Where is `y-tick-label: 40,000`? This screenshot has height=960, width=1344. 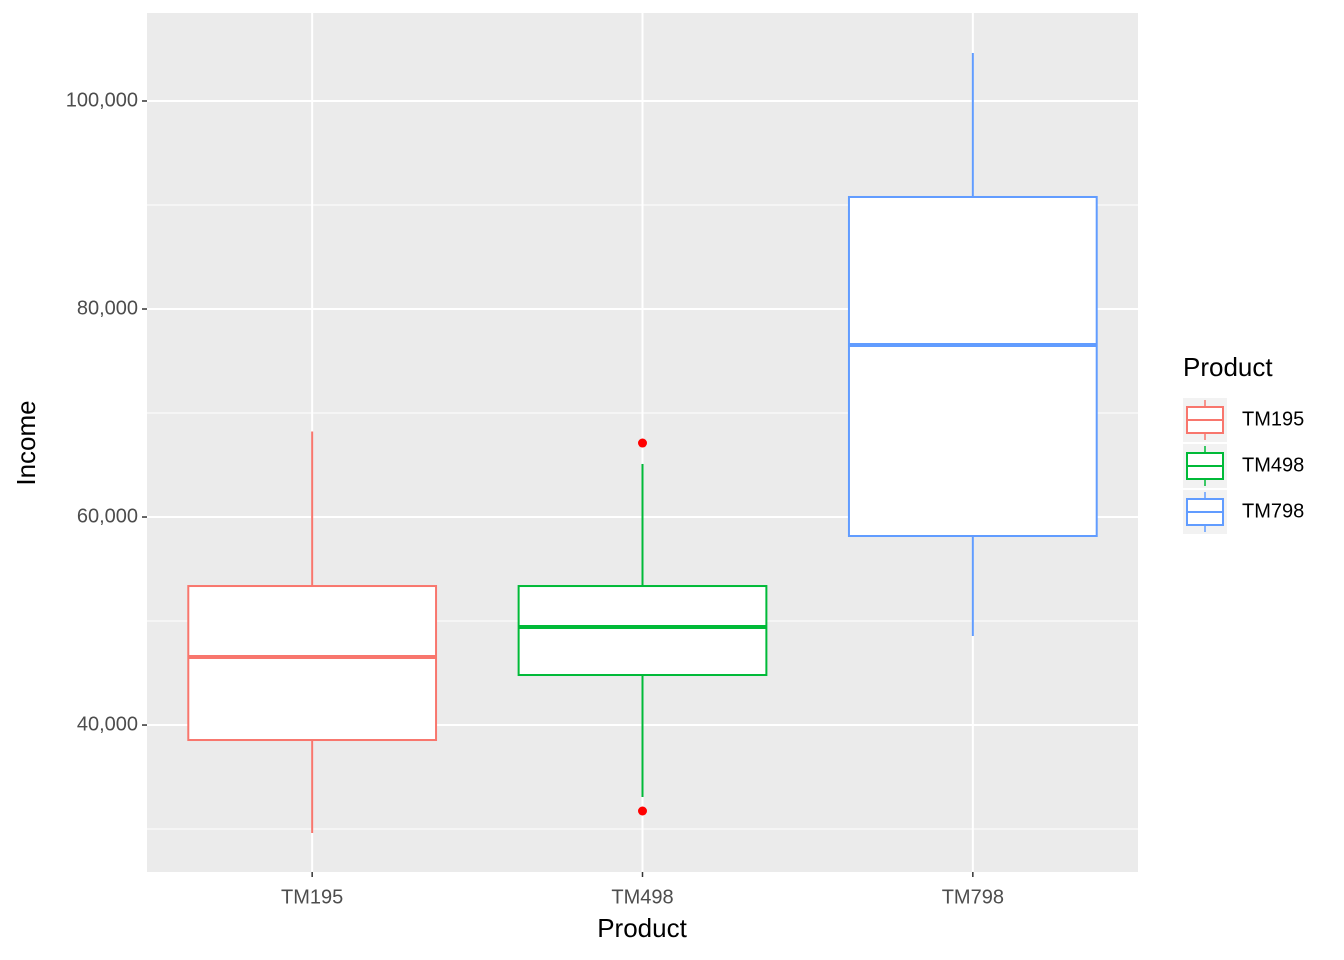
y-tick-label: 40,000 is located at coordinates (107, 724).